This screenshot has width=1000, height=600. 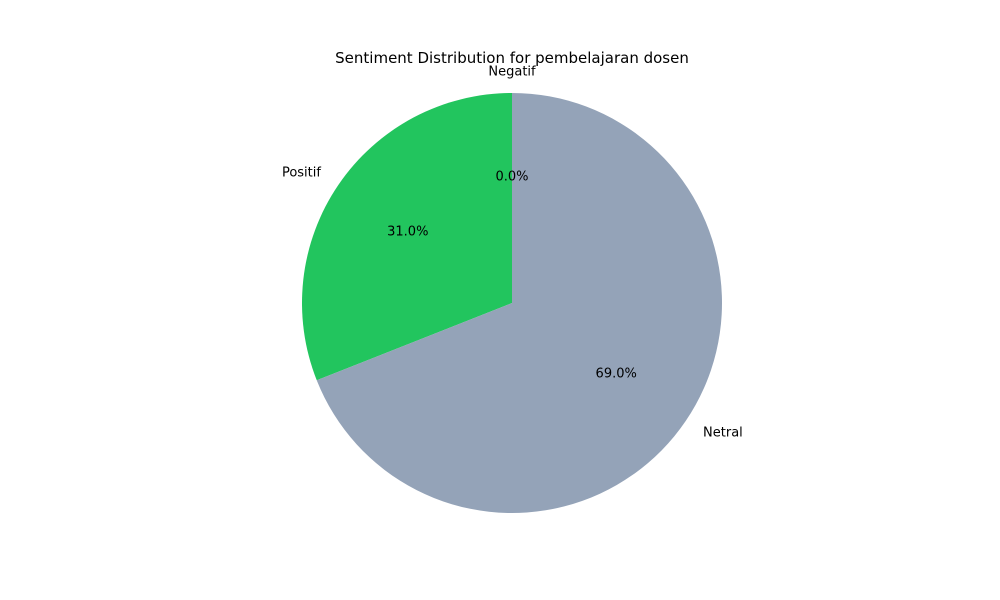 What do you see at coordinates (407, 232) in the screenshot?
I see `pct-label-positif: 31.0%` at bounding box center [407, 232].